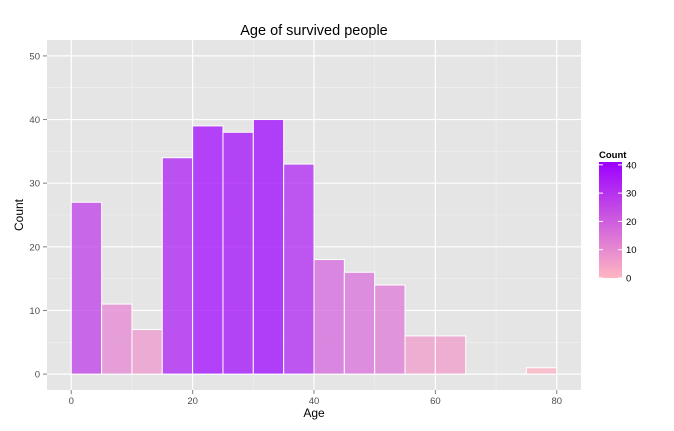 The image size is (674, 431). What do you see at coordinates (34, 120) in the screenshot?
I see `y-tick-label: 40` at bounding box center [34, 120].